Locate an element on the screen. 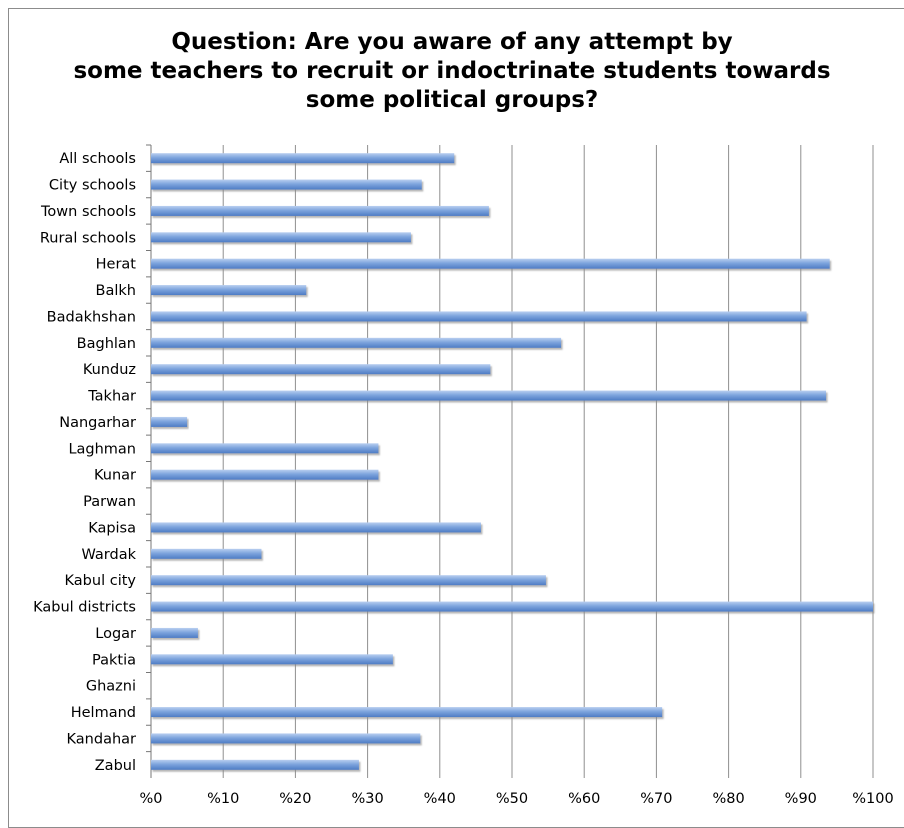 This screenshot has width=904, height=828. category-label: Parwan is located at coordinates (109, 502).